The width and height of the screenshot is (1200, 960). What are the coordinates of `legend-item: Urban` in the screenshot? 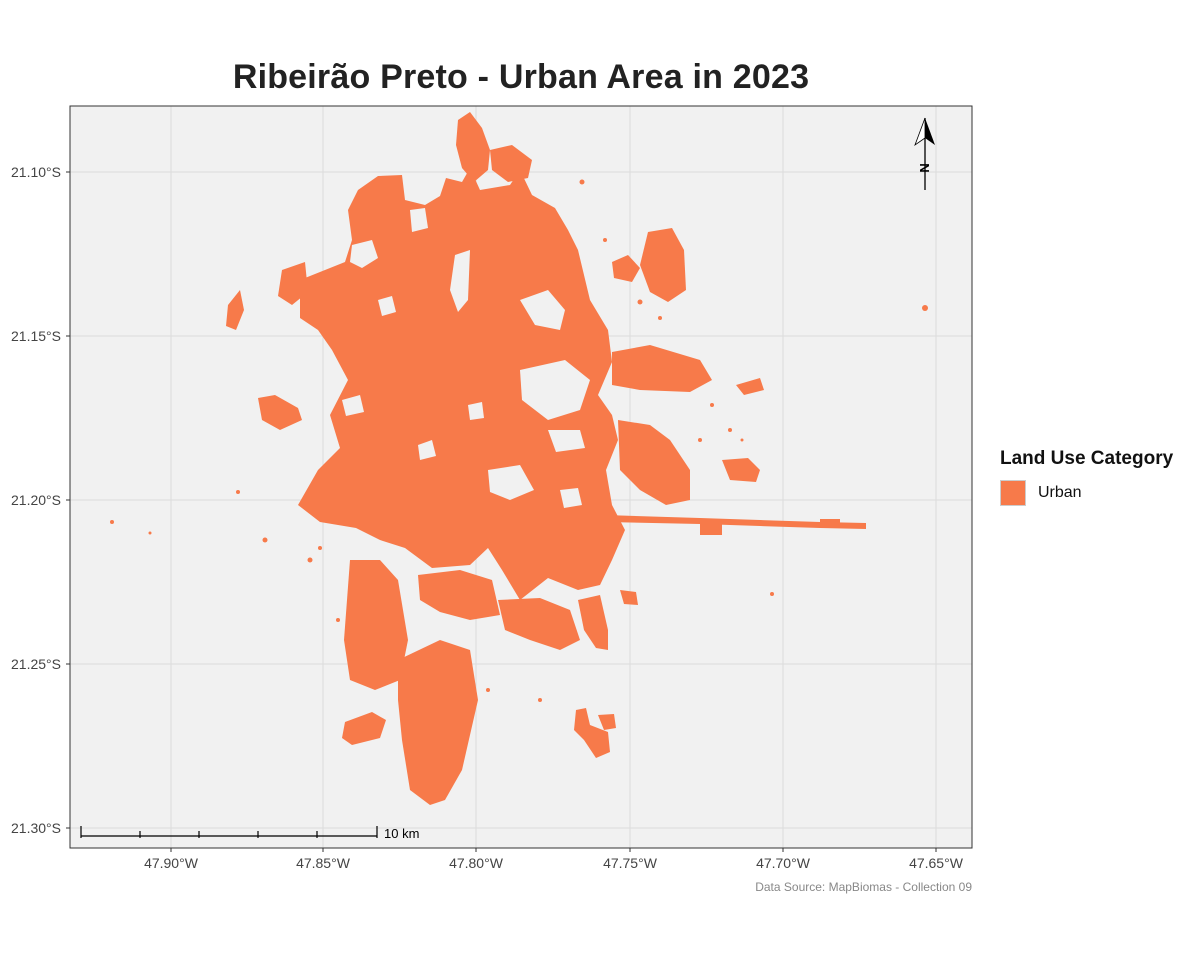 It's located at (1086, 493).